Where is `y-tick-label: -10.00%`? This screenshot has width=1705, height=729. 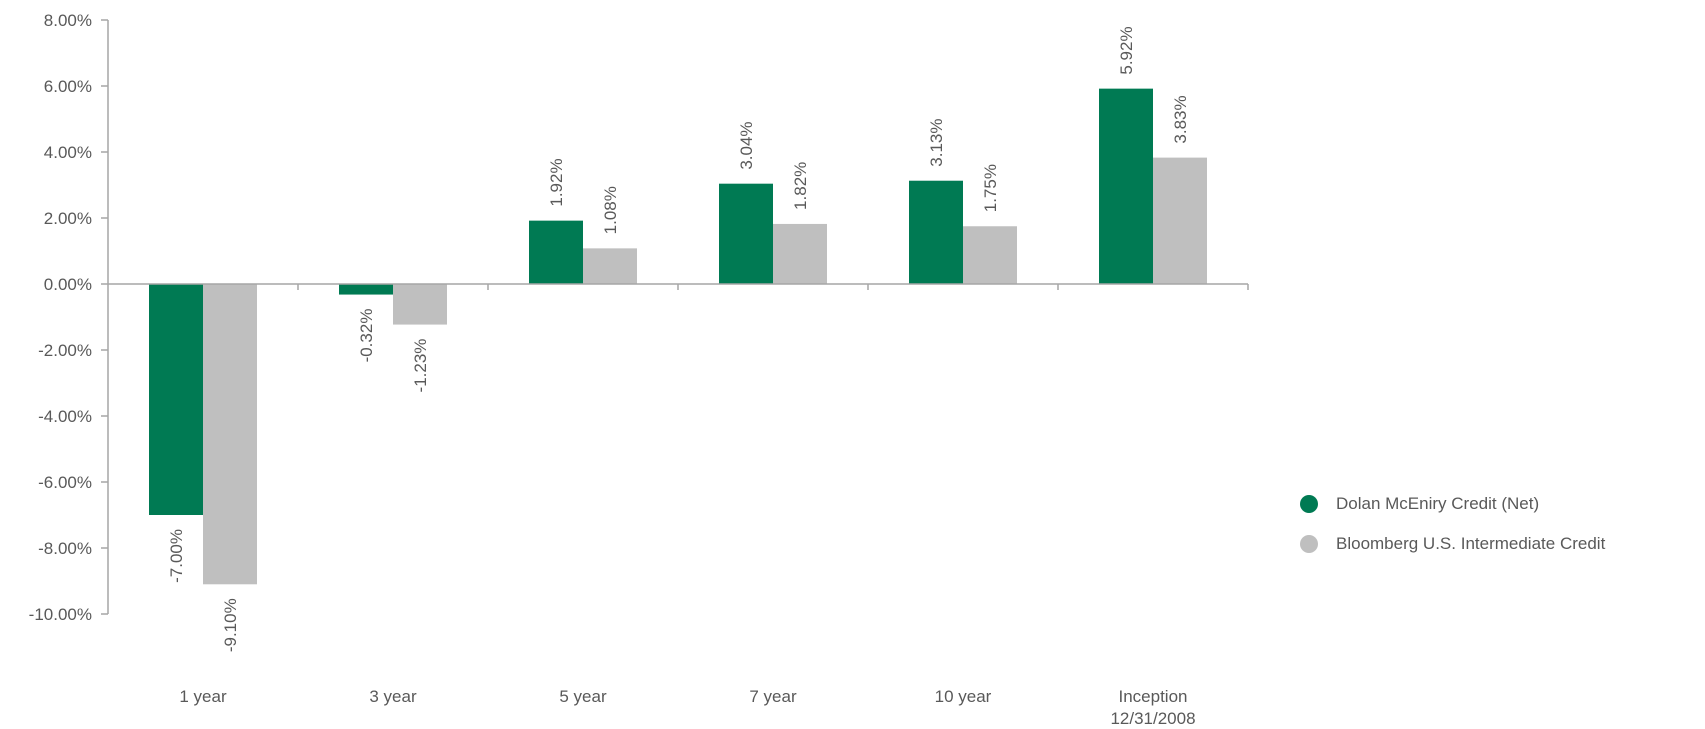 y-tick-label: -10.00% is located at coordinates (60, 614).